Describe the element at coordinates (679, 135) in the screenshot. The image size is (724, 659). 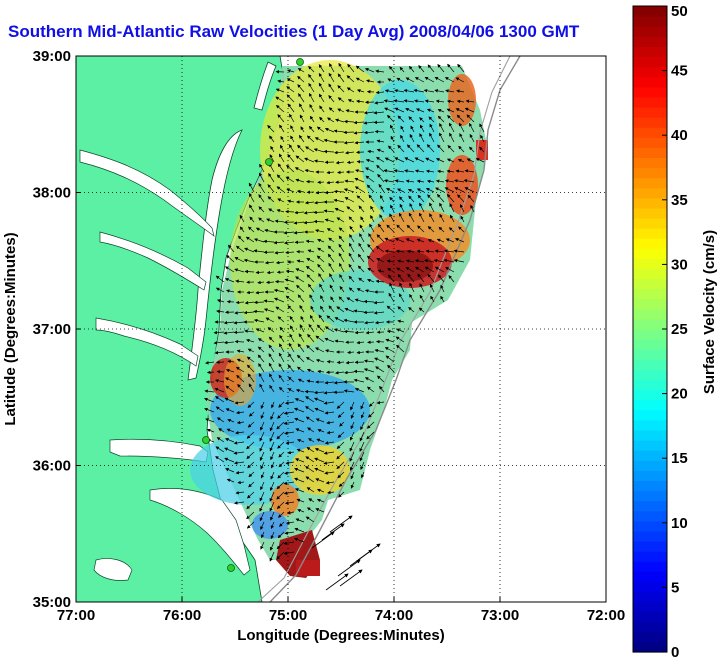
I see `colorbar-tick-label: 40` at that location.